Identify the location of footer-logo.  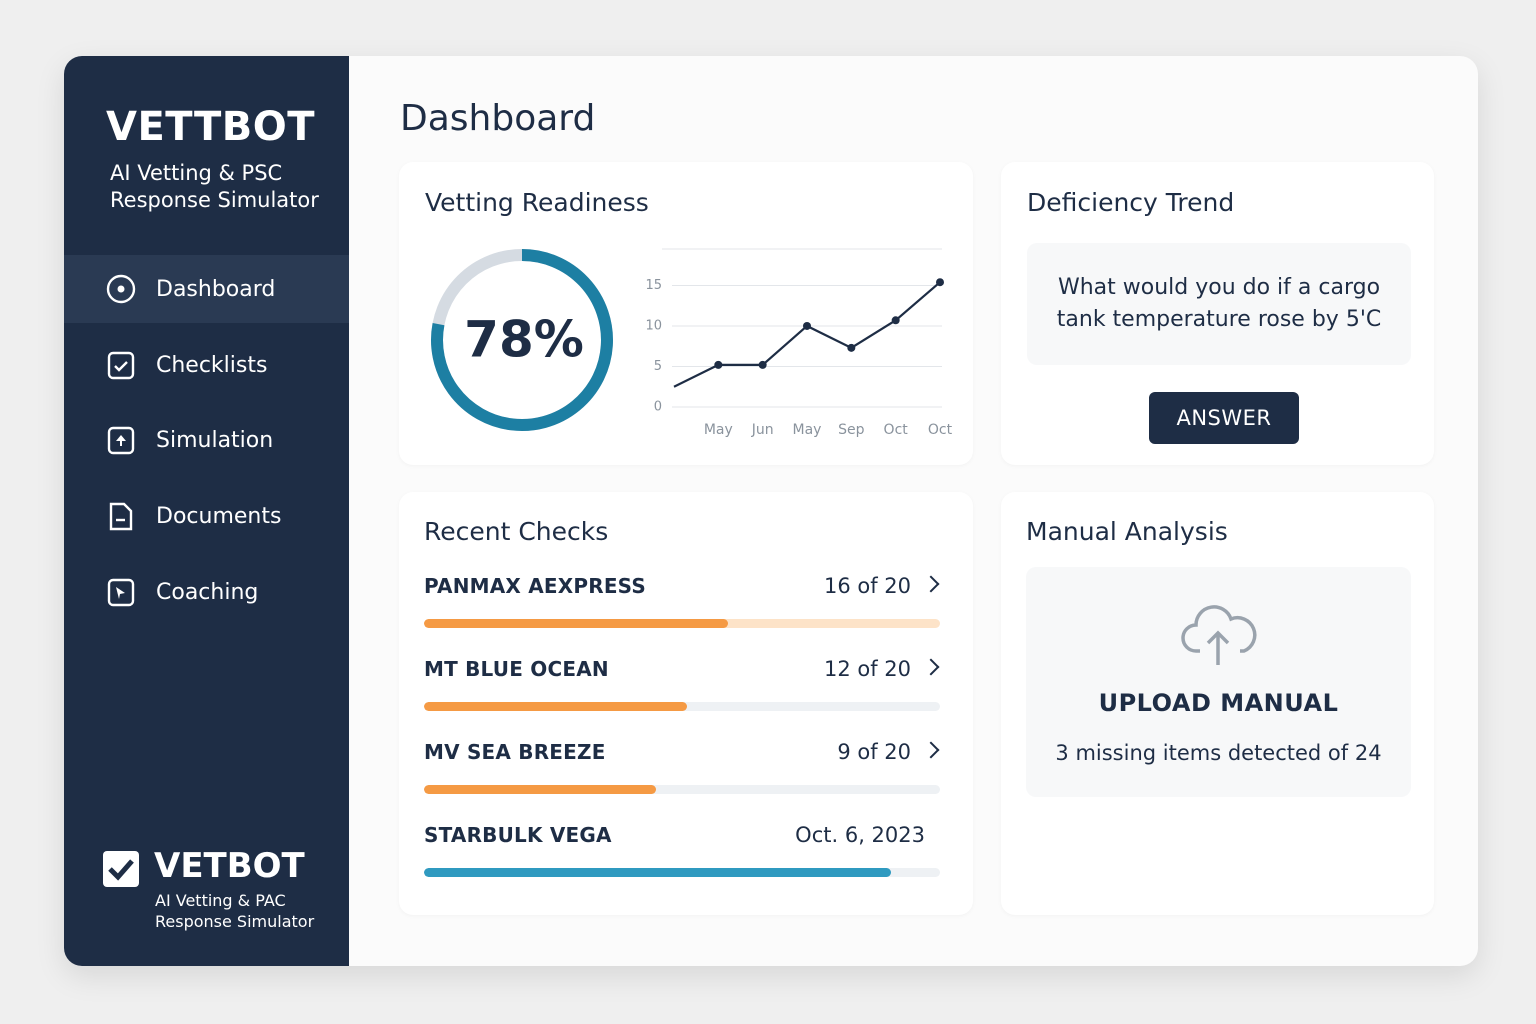
(121, 869).